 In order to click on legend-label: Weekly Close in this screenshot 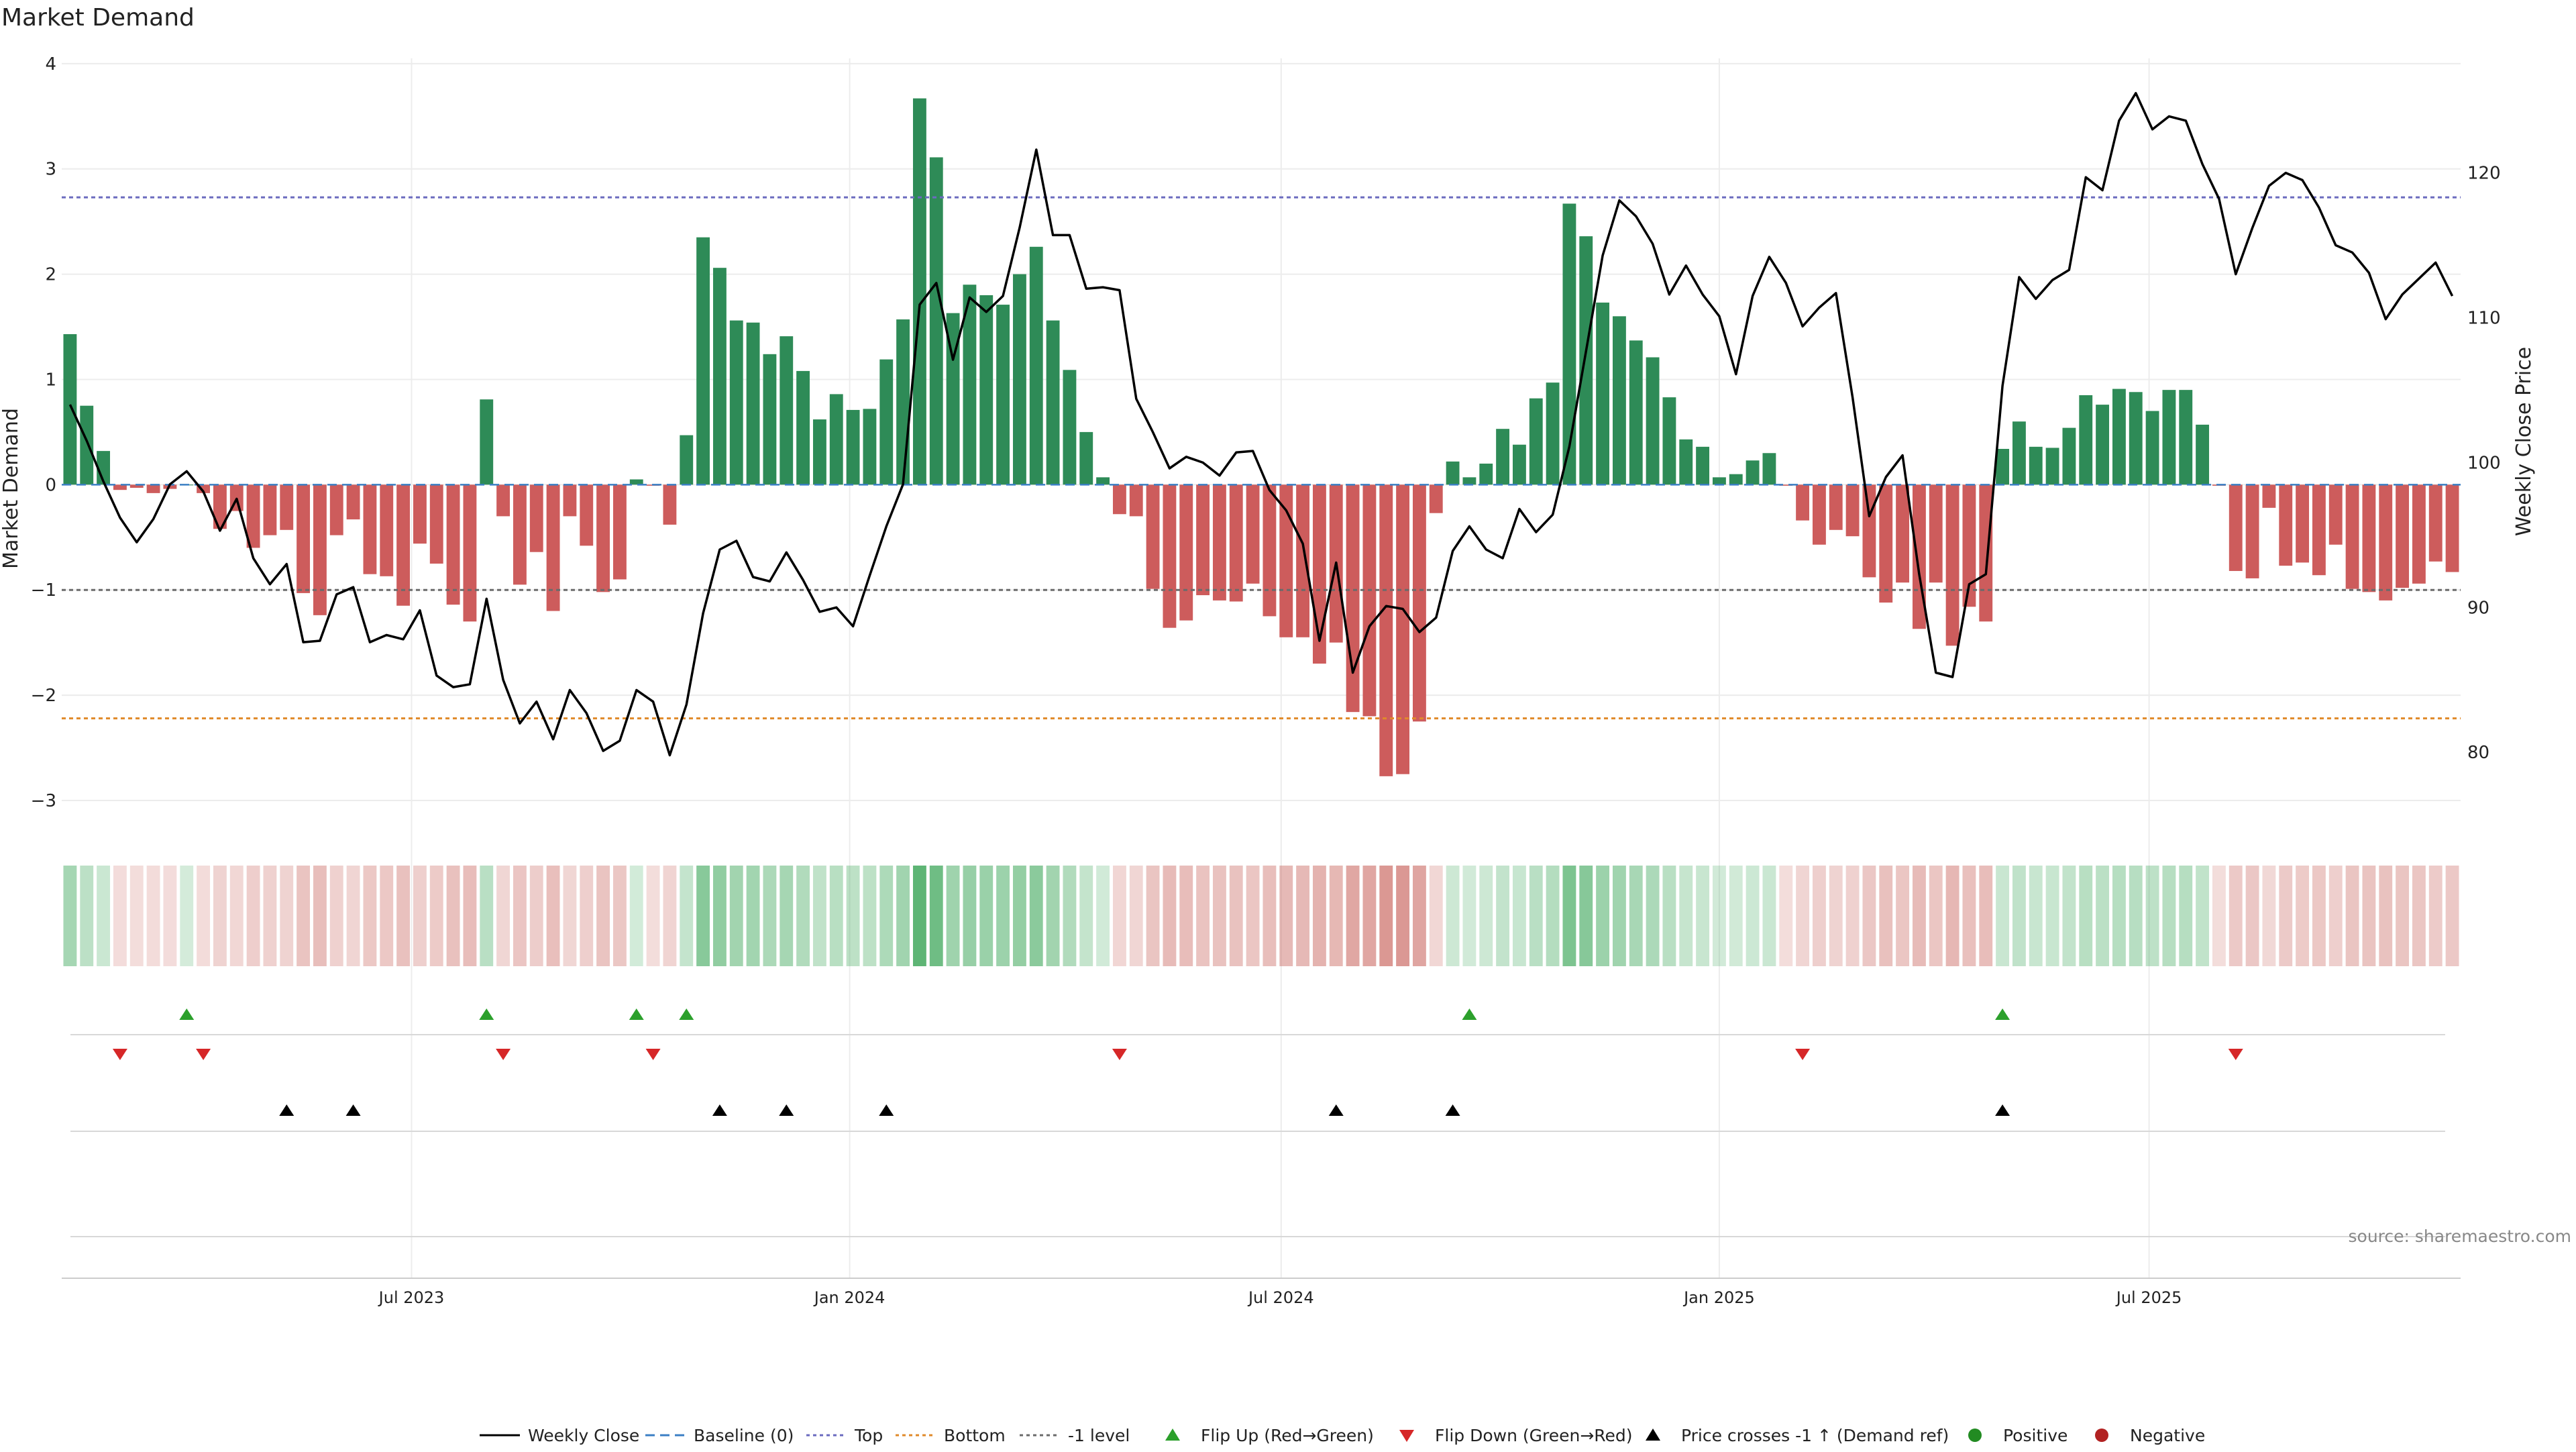, I will do `click(583, 1436)`.